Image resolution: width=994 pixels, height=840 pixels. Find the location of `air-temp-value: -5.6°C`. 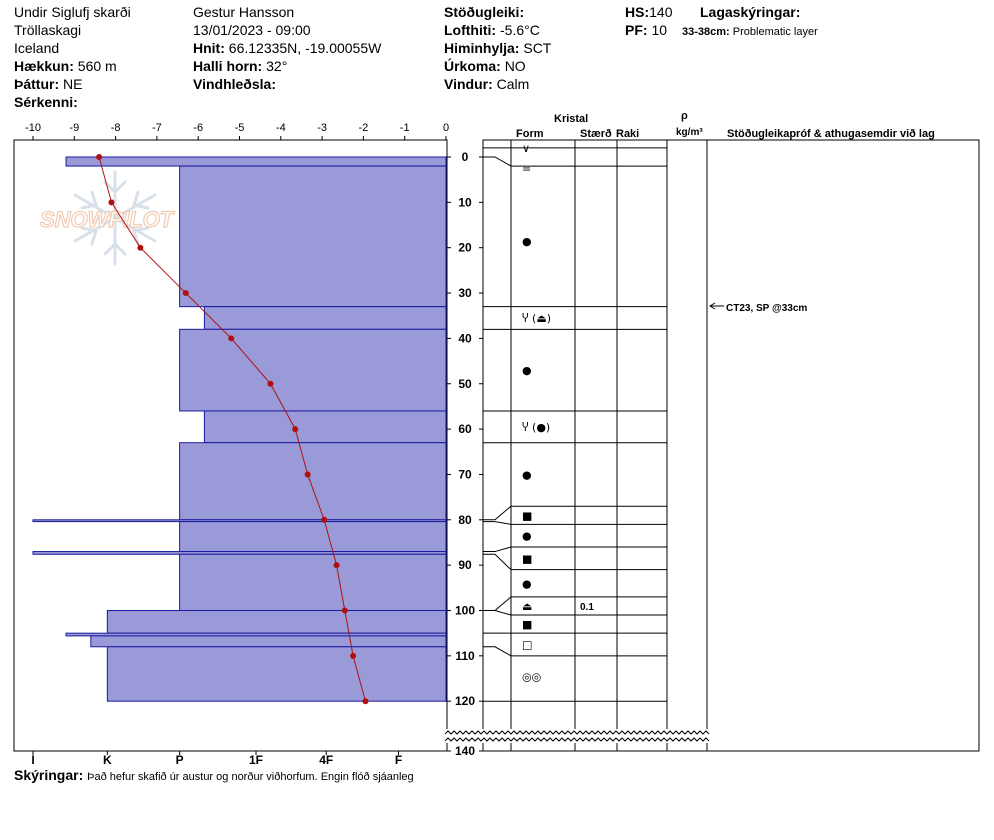

air-temp-value: -5.6°C is located at coordinates (519, 30).